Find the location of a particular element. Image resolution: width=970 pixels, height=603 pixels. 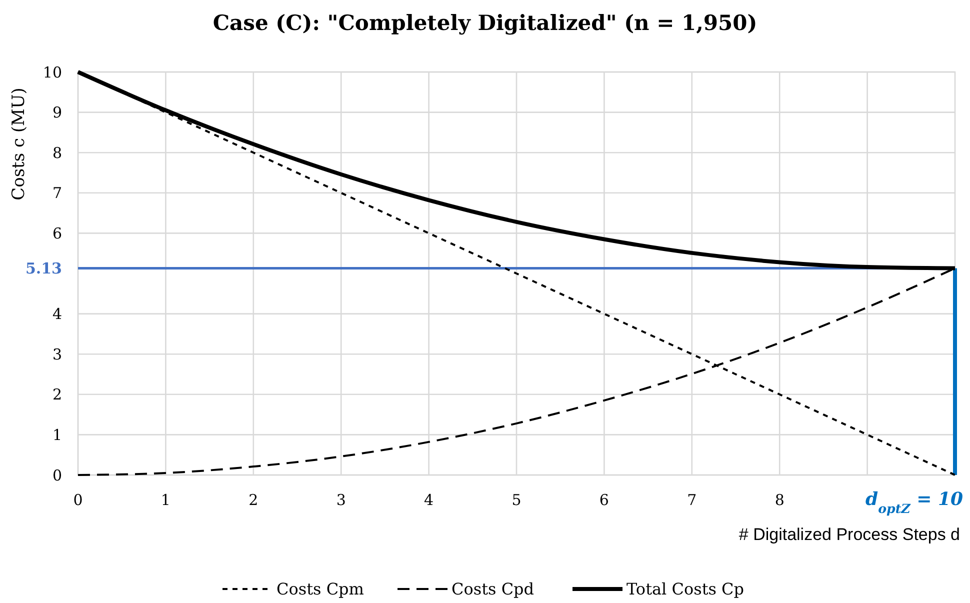

x-tick-label: 5 is located at coordinates (517, 500).